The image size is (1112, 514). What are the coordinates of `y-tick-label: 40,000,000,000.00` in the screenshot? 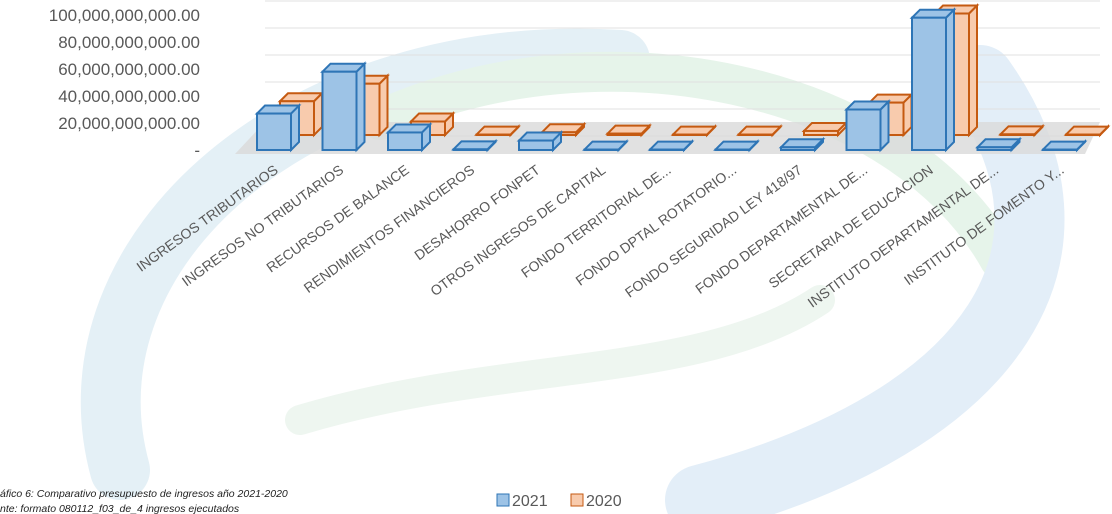 It's located at (129, 96).